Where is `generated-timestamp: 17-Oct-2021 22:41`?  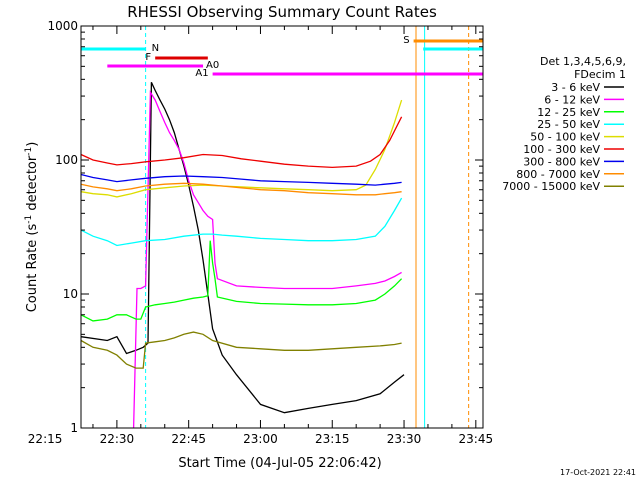
generated-timestamp: 17-Oct-2021 22:41 is located at coordinates (598, 472).